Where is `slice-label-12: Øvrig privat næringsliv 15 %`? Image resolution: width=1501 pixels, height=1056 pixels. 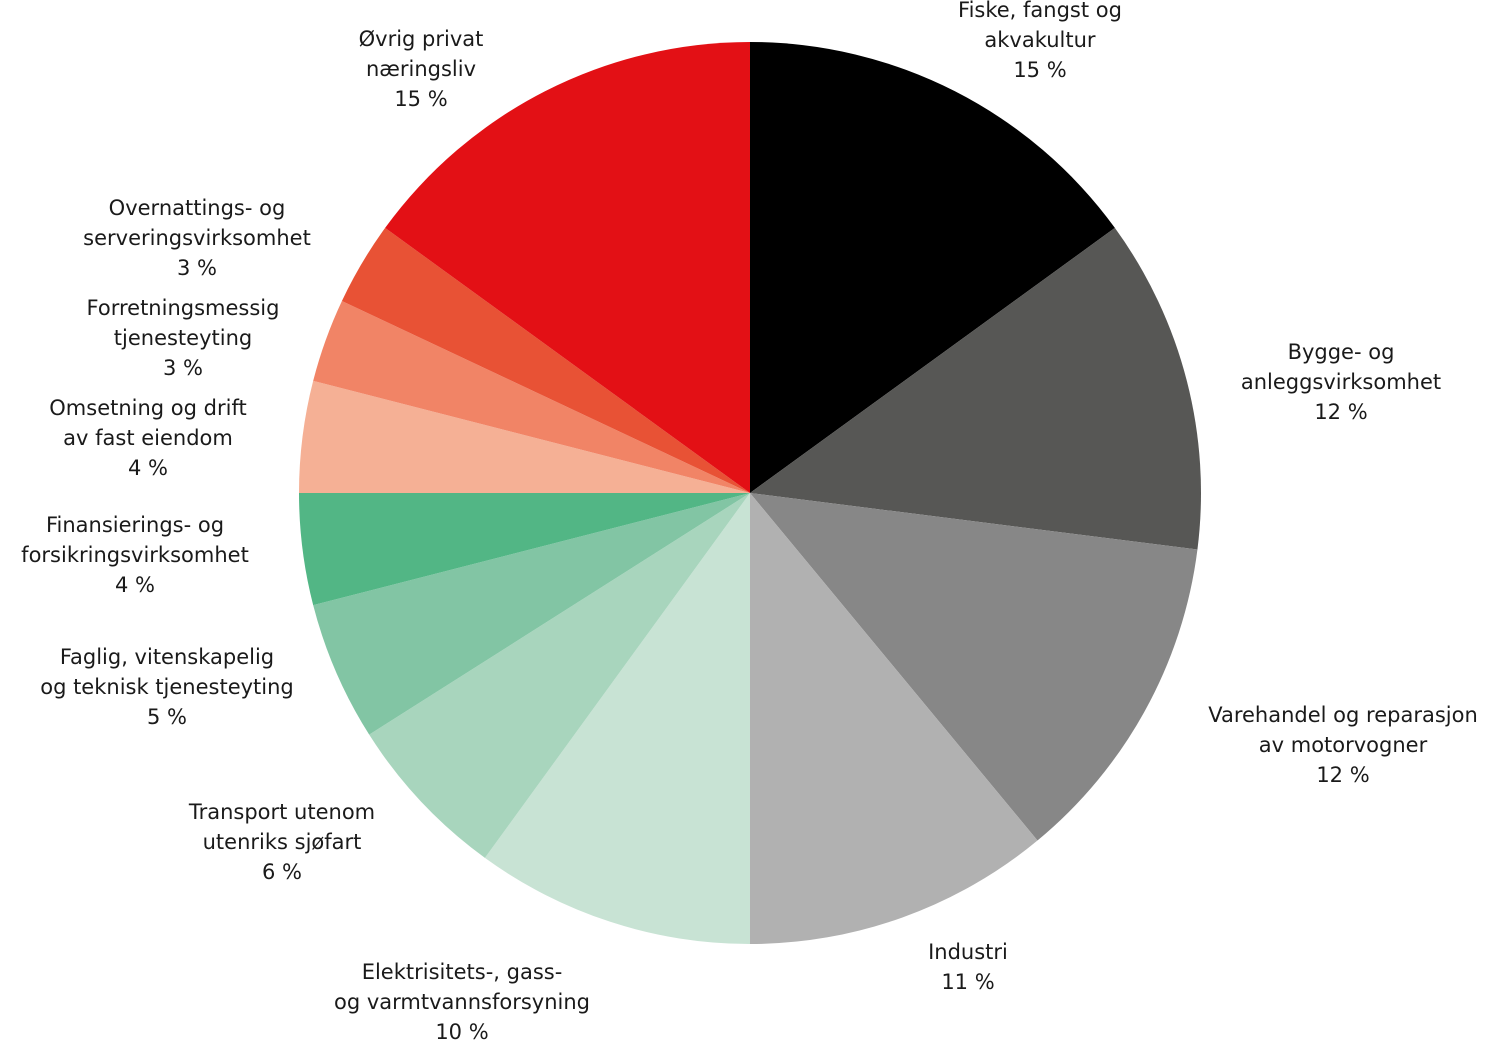
slice-label-12: Øvrig privat næringsliv 15 % is located at coordinates (421, 69).